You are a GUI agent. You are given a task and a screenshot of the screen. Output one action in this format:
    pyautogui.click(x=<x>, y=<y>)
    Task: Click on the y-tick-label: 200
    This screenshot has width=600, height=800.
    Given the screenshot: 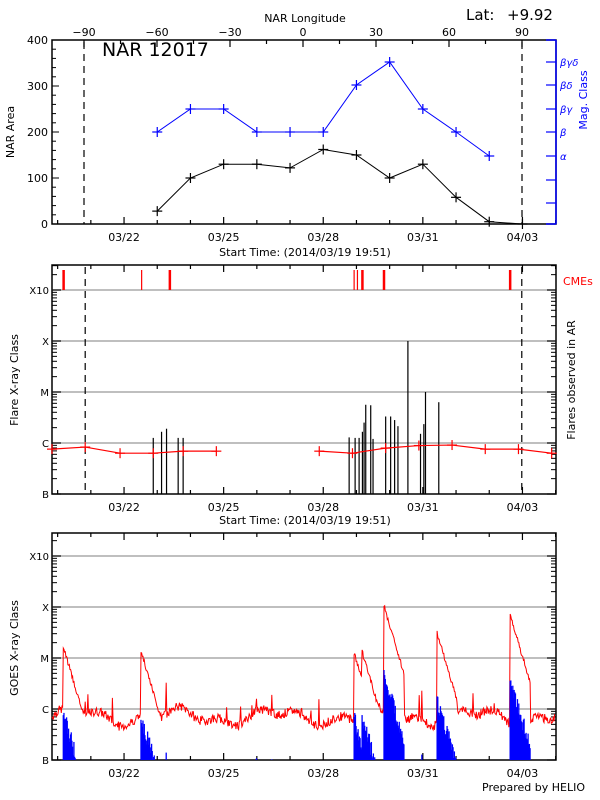 What is the action you would take?
    pyautogui.click(x=37, y=132)
    